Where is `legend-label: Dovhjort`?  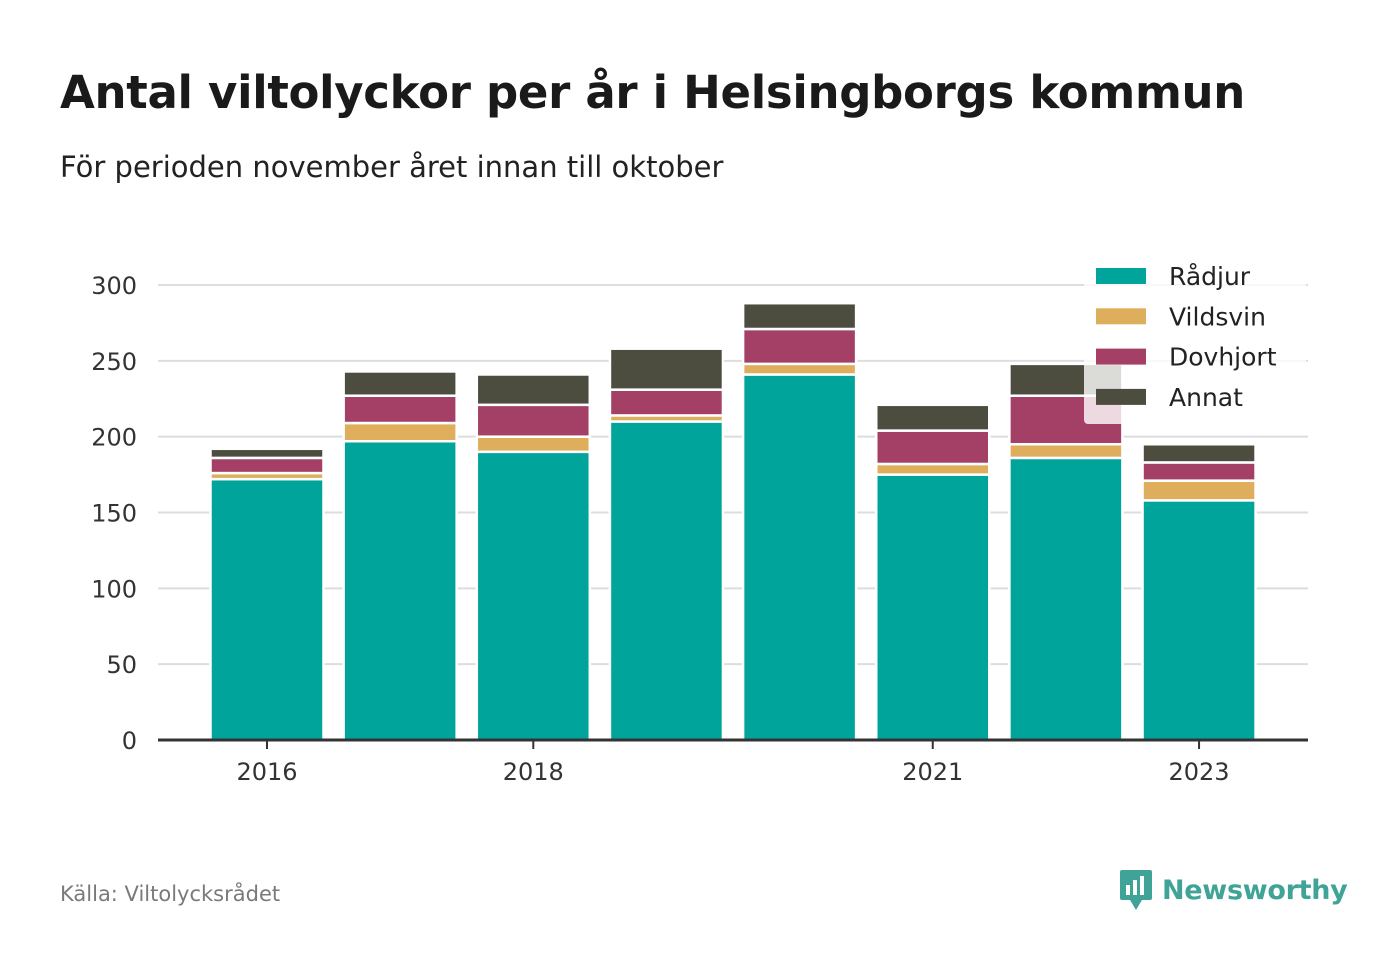
legend-label: Dovhjort is located at coordinates (1223, 357).